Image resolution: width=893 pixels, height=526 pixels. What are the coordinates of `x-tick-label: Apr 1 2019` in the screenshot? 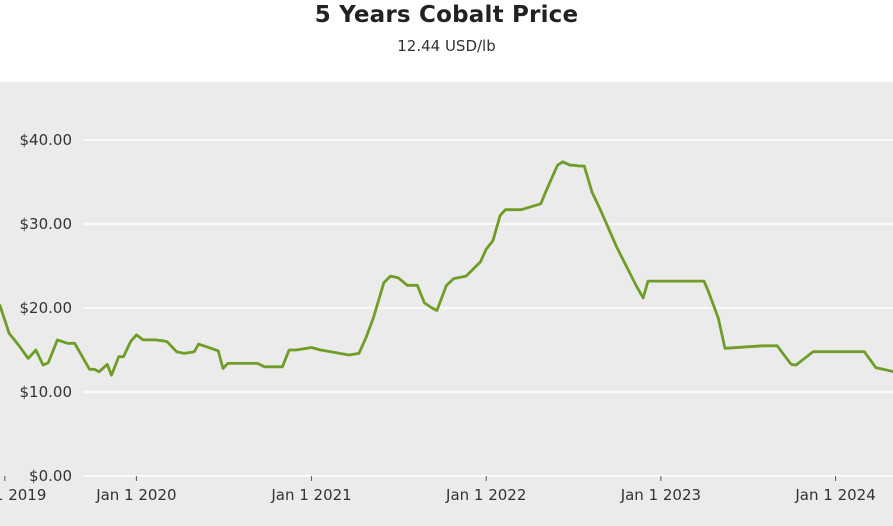 It's located at (23, 495).